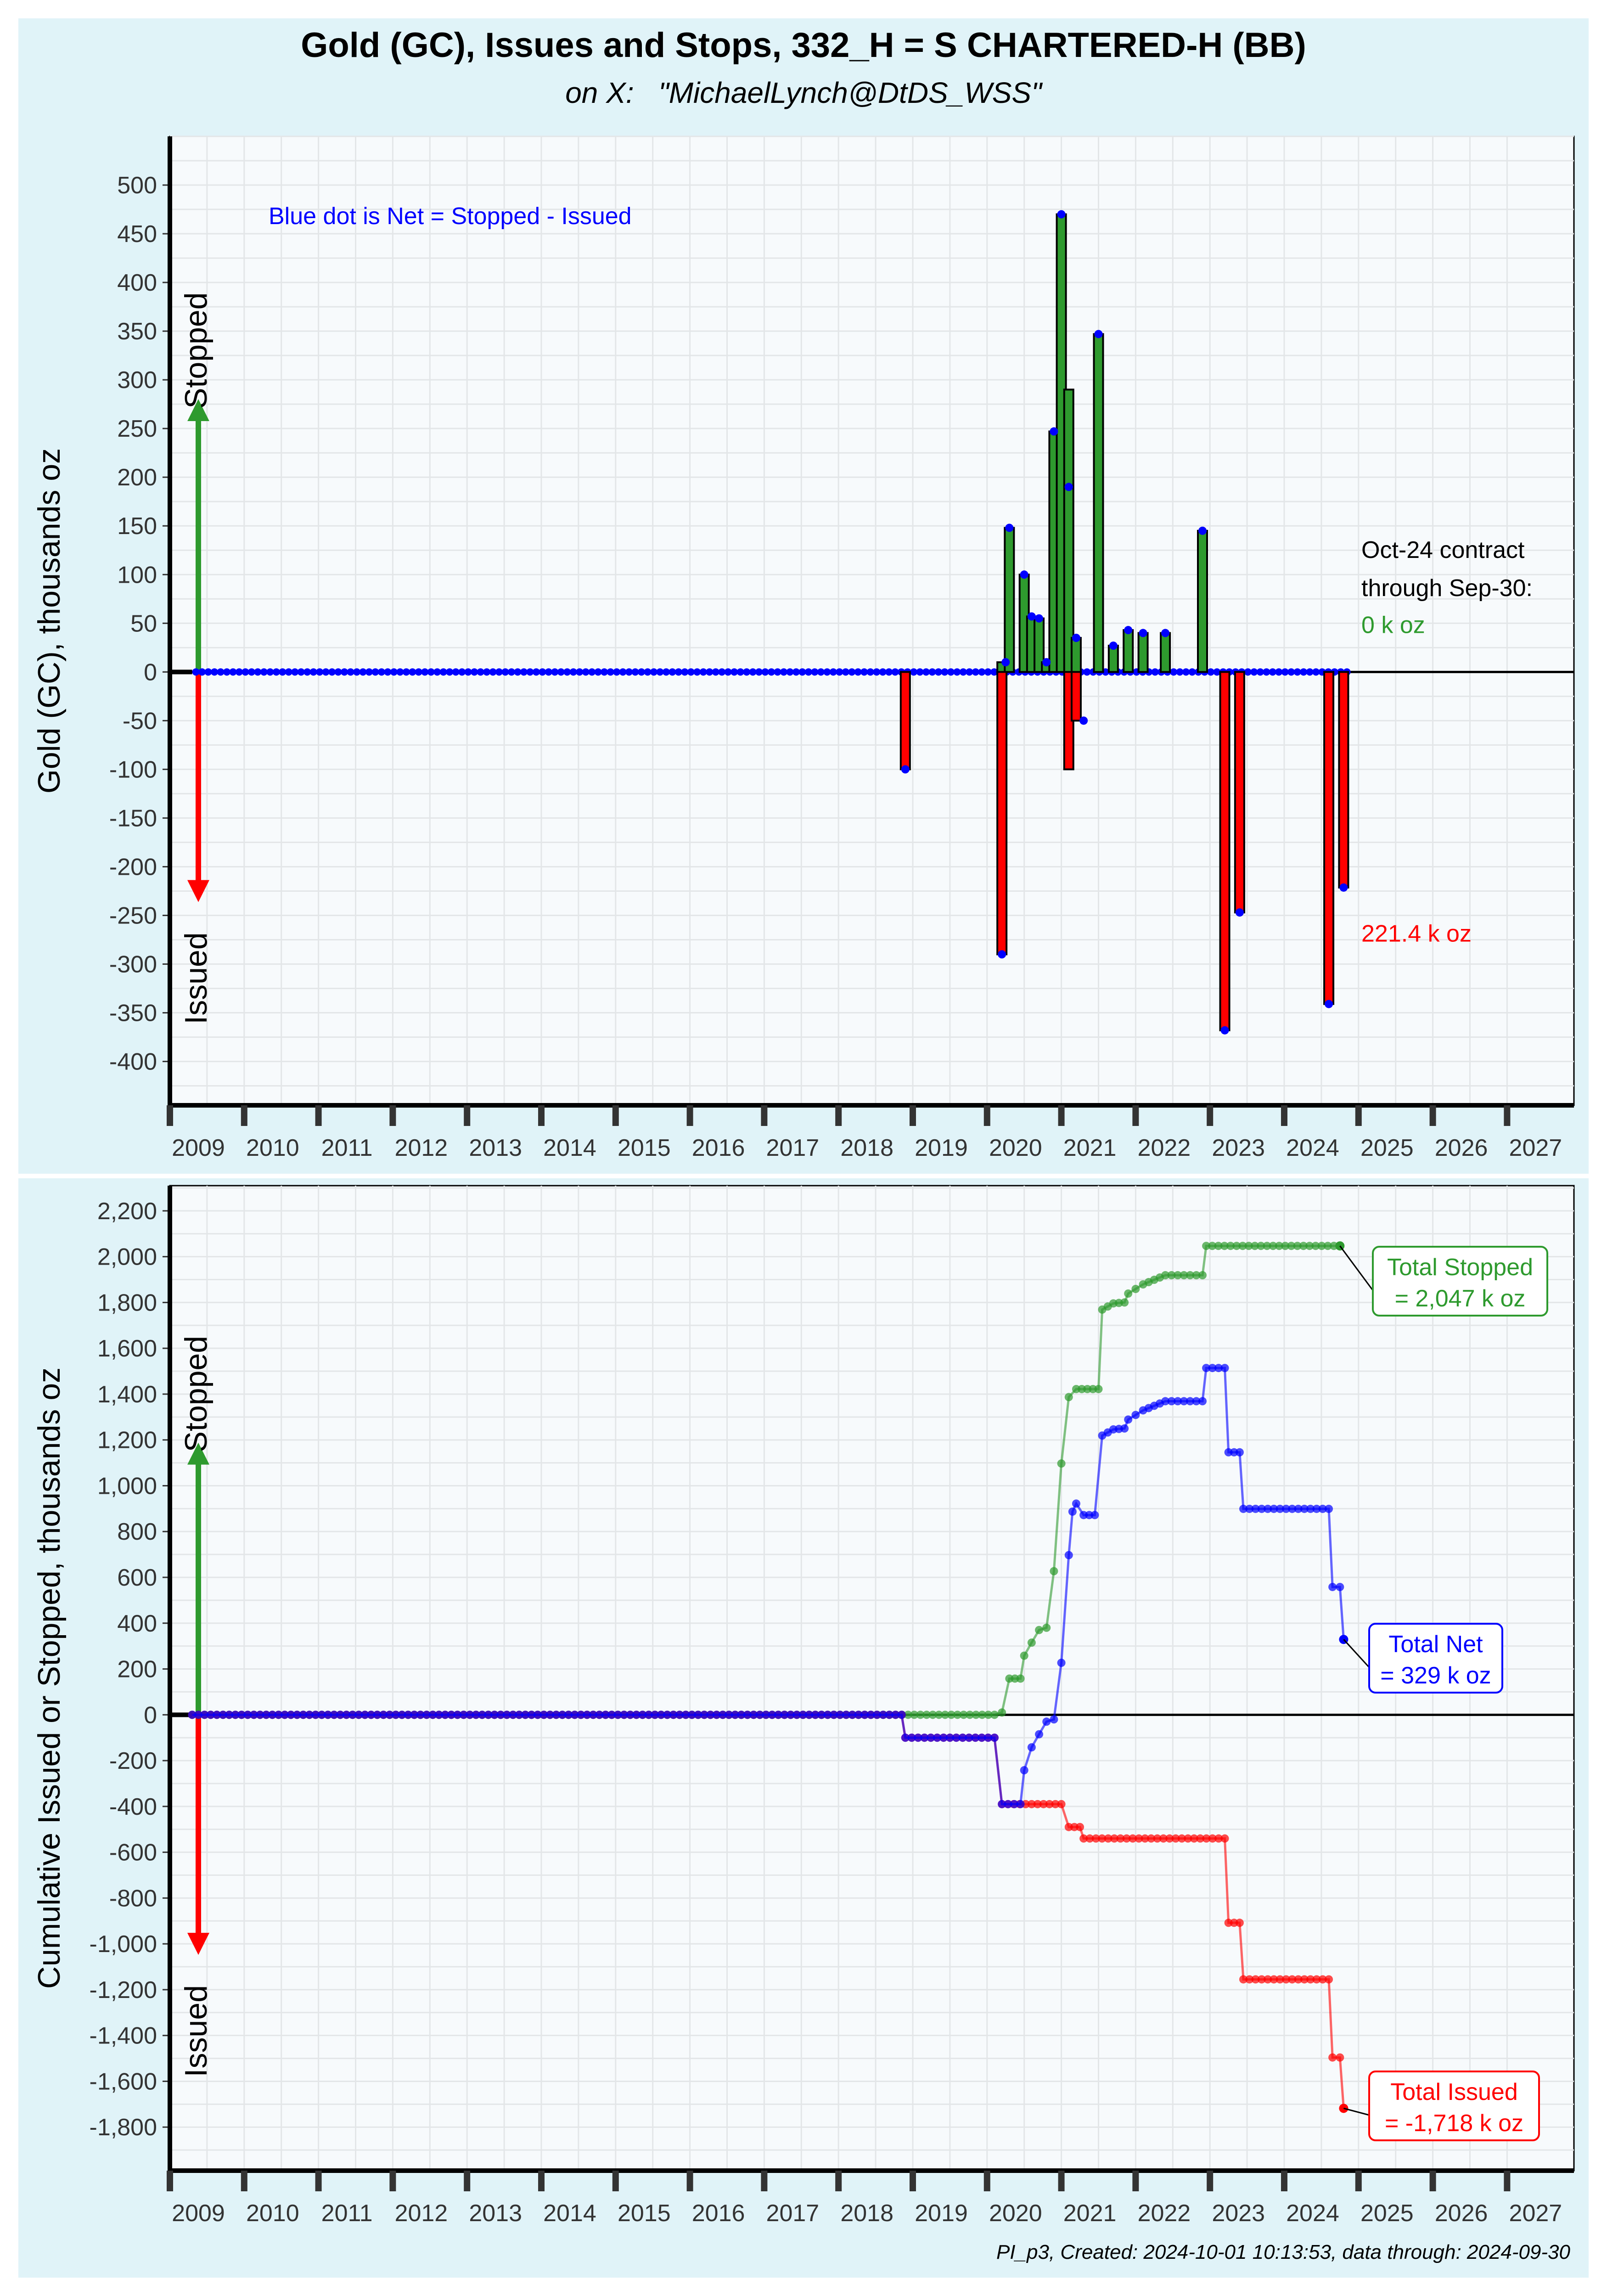 The width and height of the screenshot is (1607, 2296). Describe the element at coordinates (793, 2214) in the screenshot. I see `bottom-xtick-label-2017: 2017` at that location.